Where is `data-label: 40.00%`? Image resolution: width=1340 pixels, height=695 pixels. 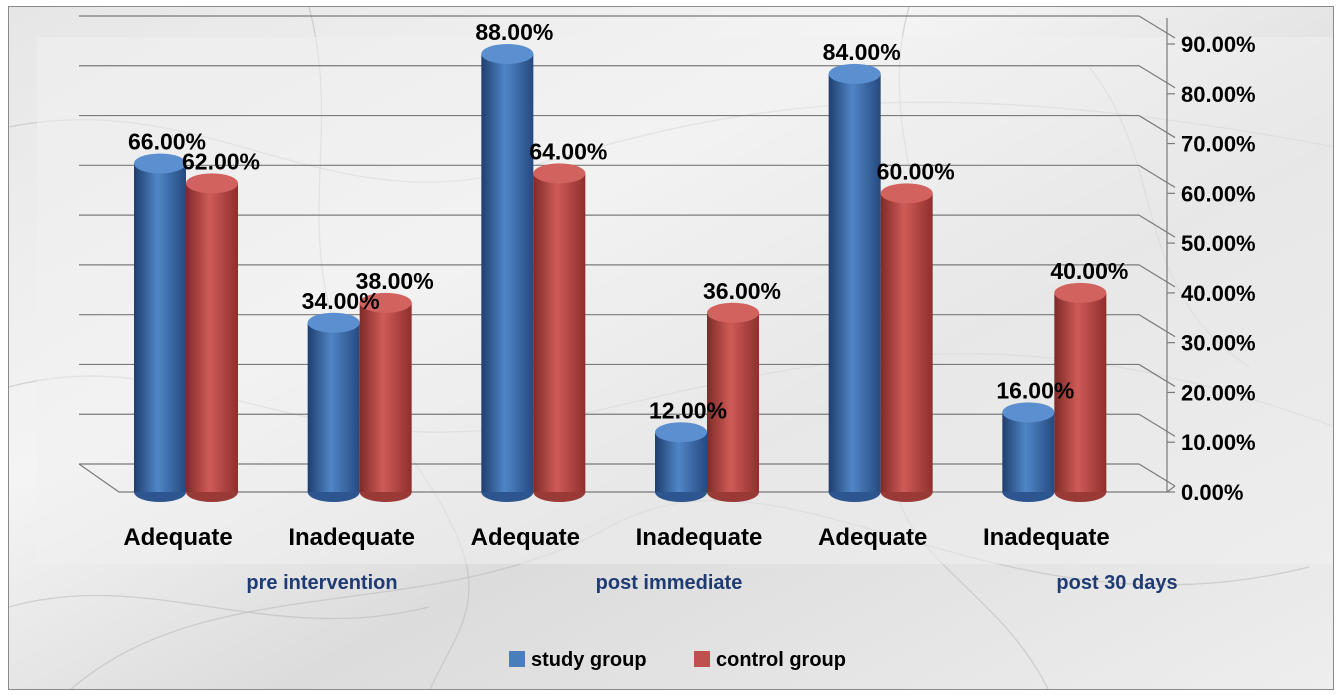 data-label: 40.00% is located at coordinates (1089, 271).